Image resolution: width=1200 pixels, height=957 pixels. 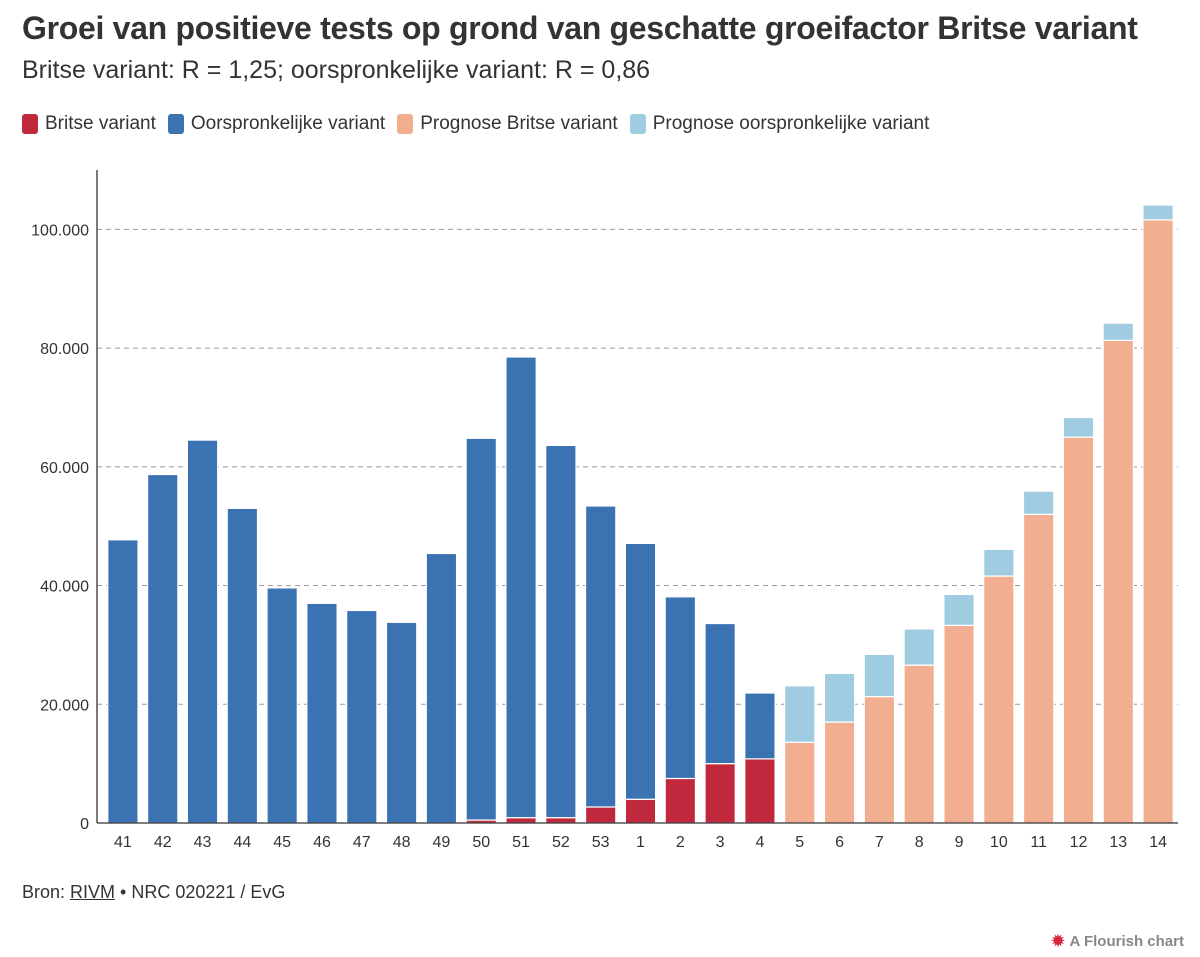 I want to click on x-tick-label: 51, so click(x=521, y=842).